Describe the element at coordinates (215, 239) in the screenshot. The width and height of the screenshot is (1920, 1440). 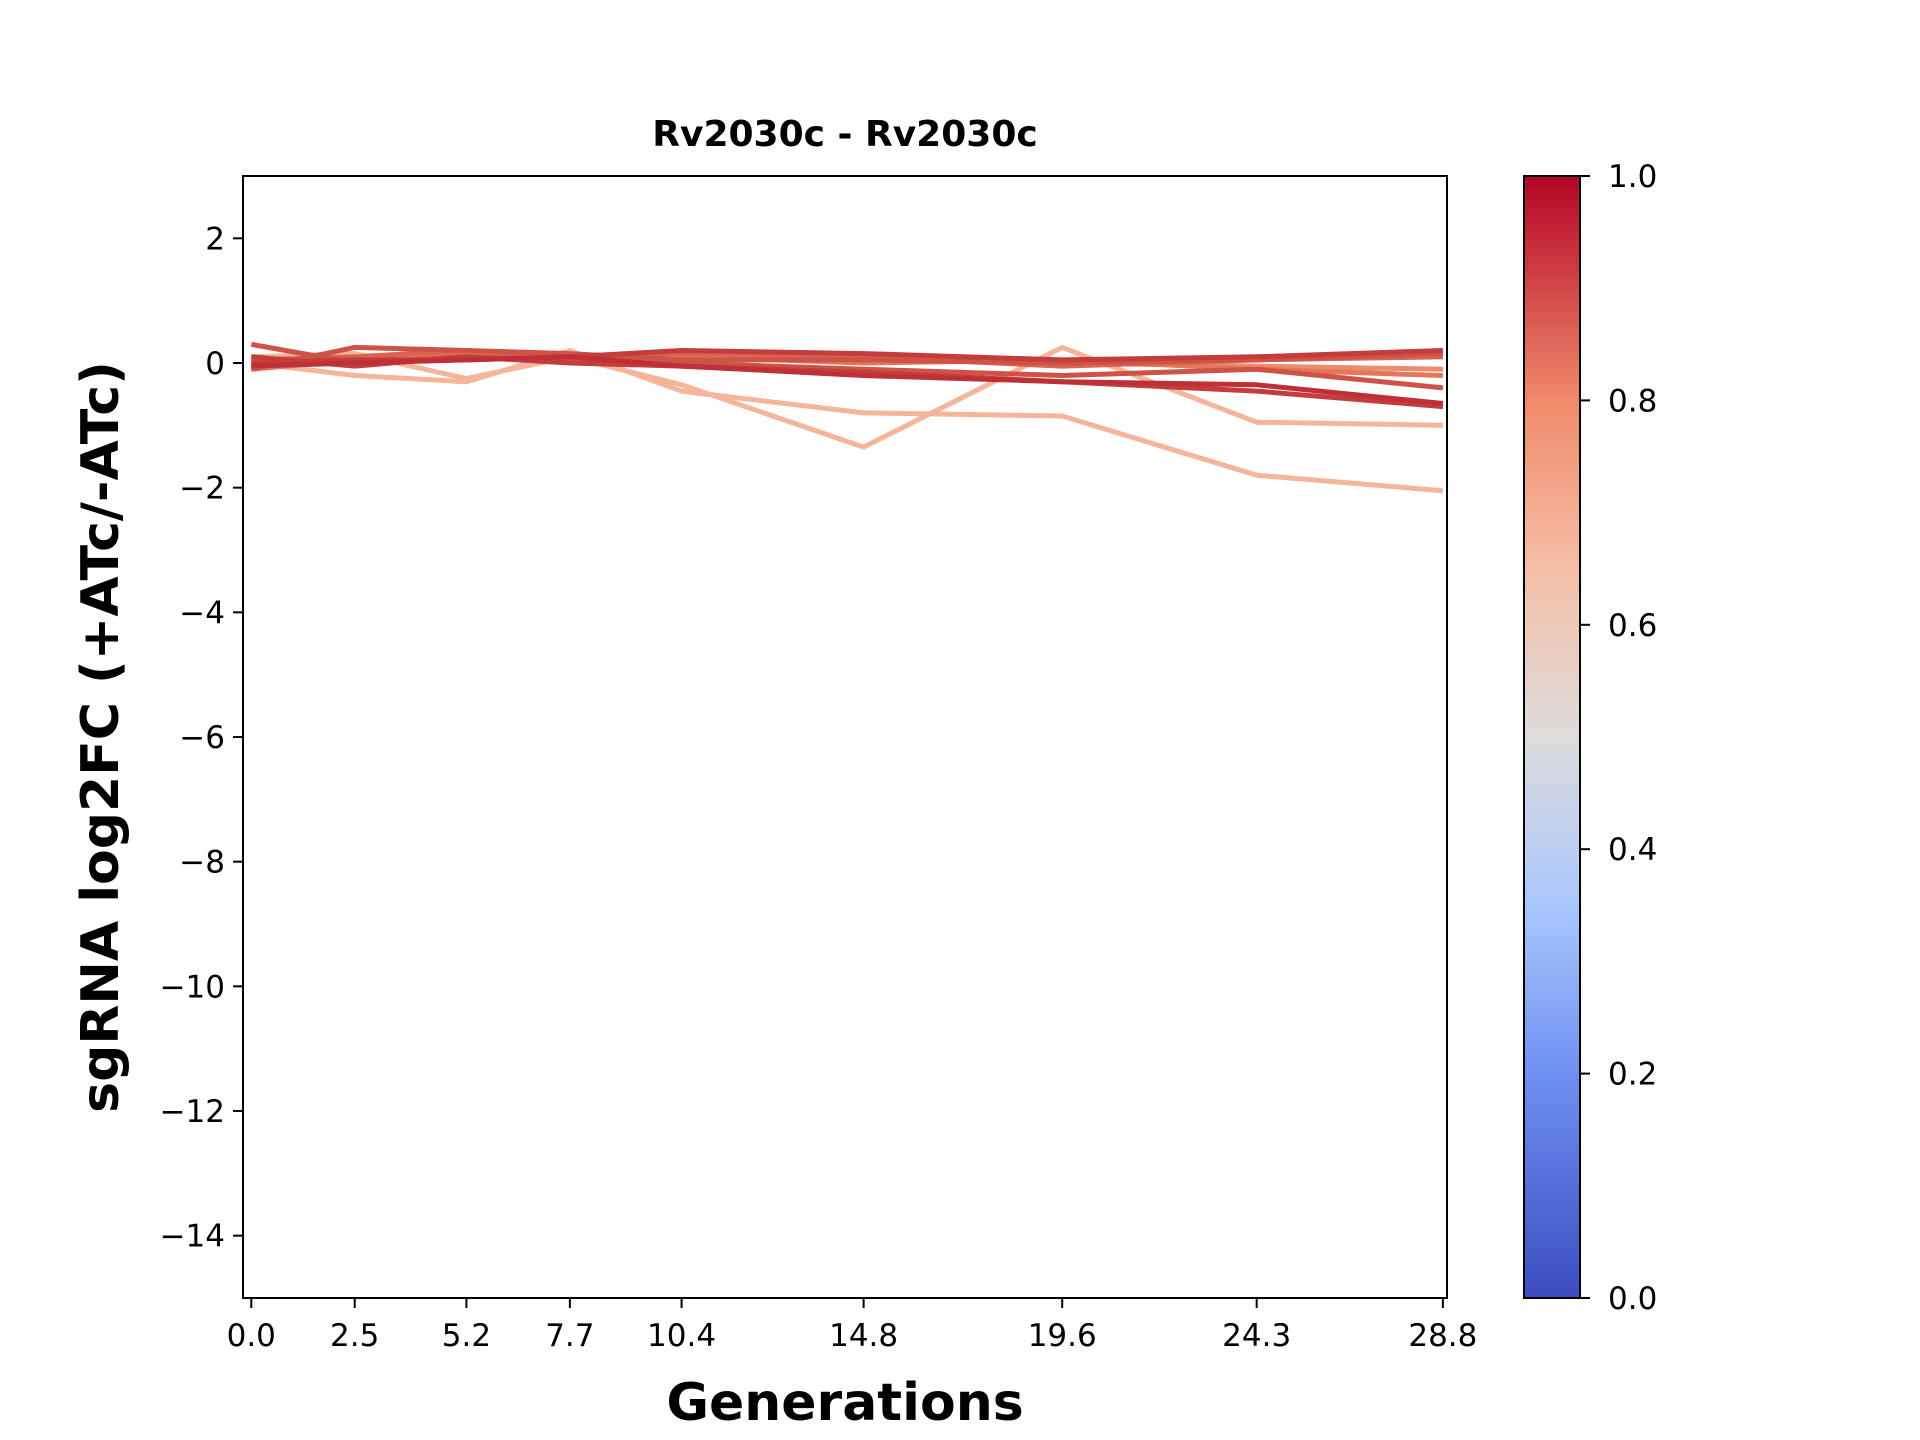
I see `y-tick-label: 2` at that location.